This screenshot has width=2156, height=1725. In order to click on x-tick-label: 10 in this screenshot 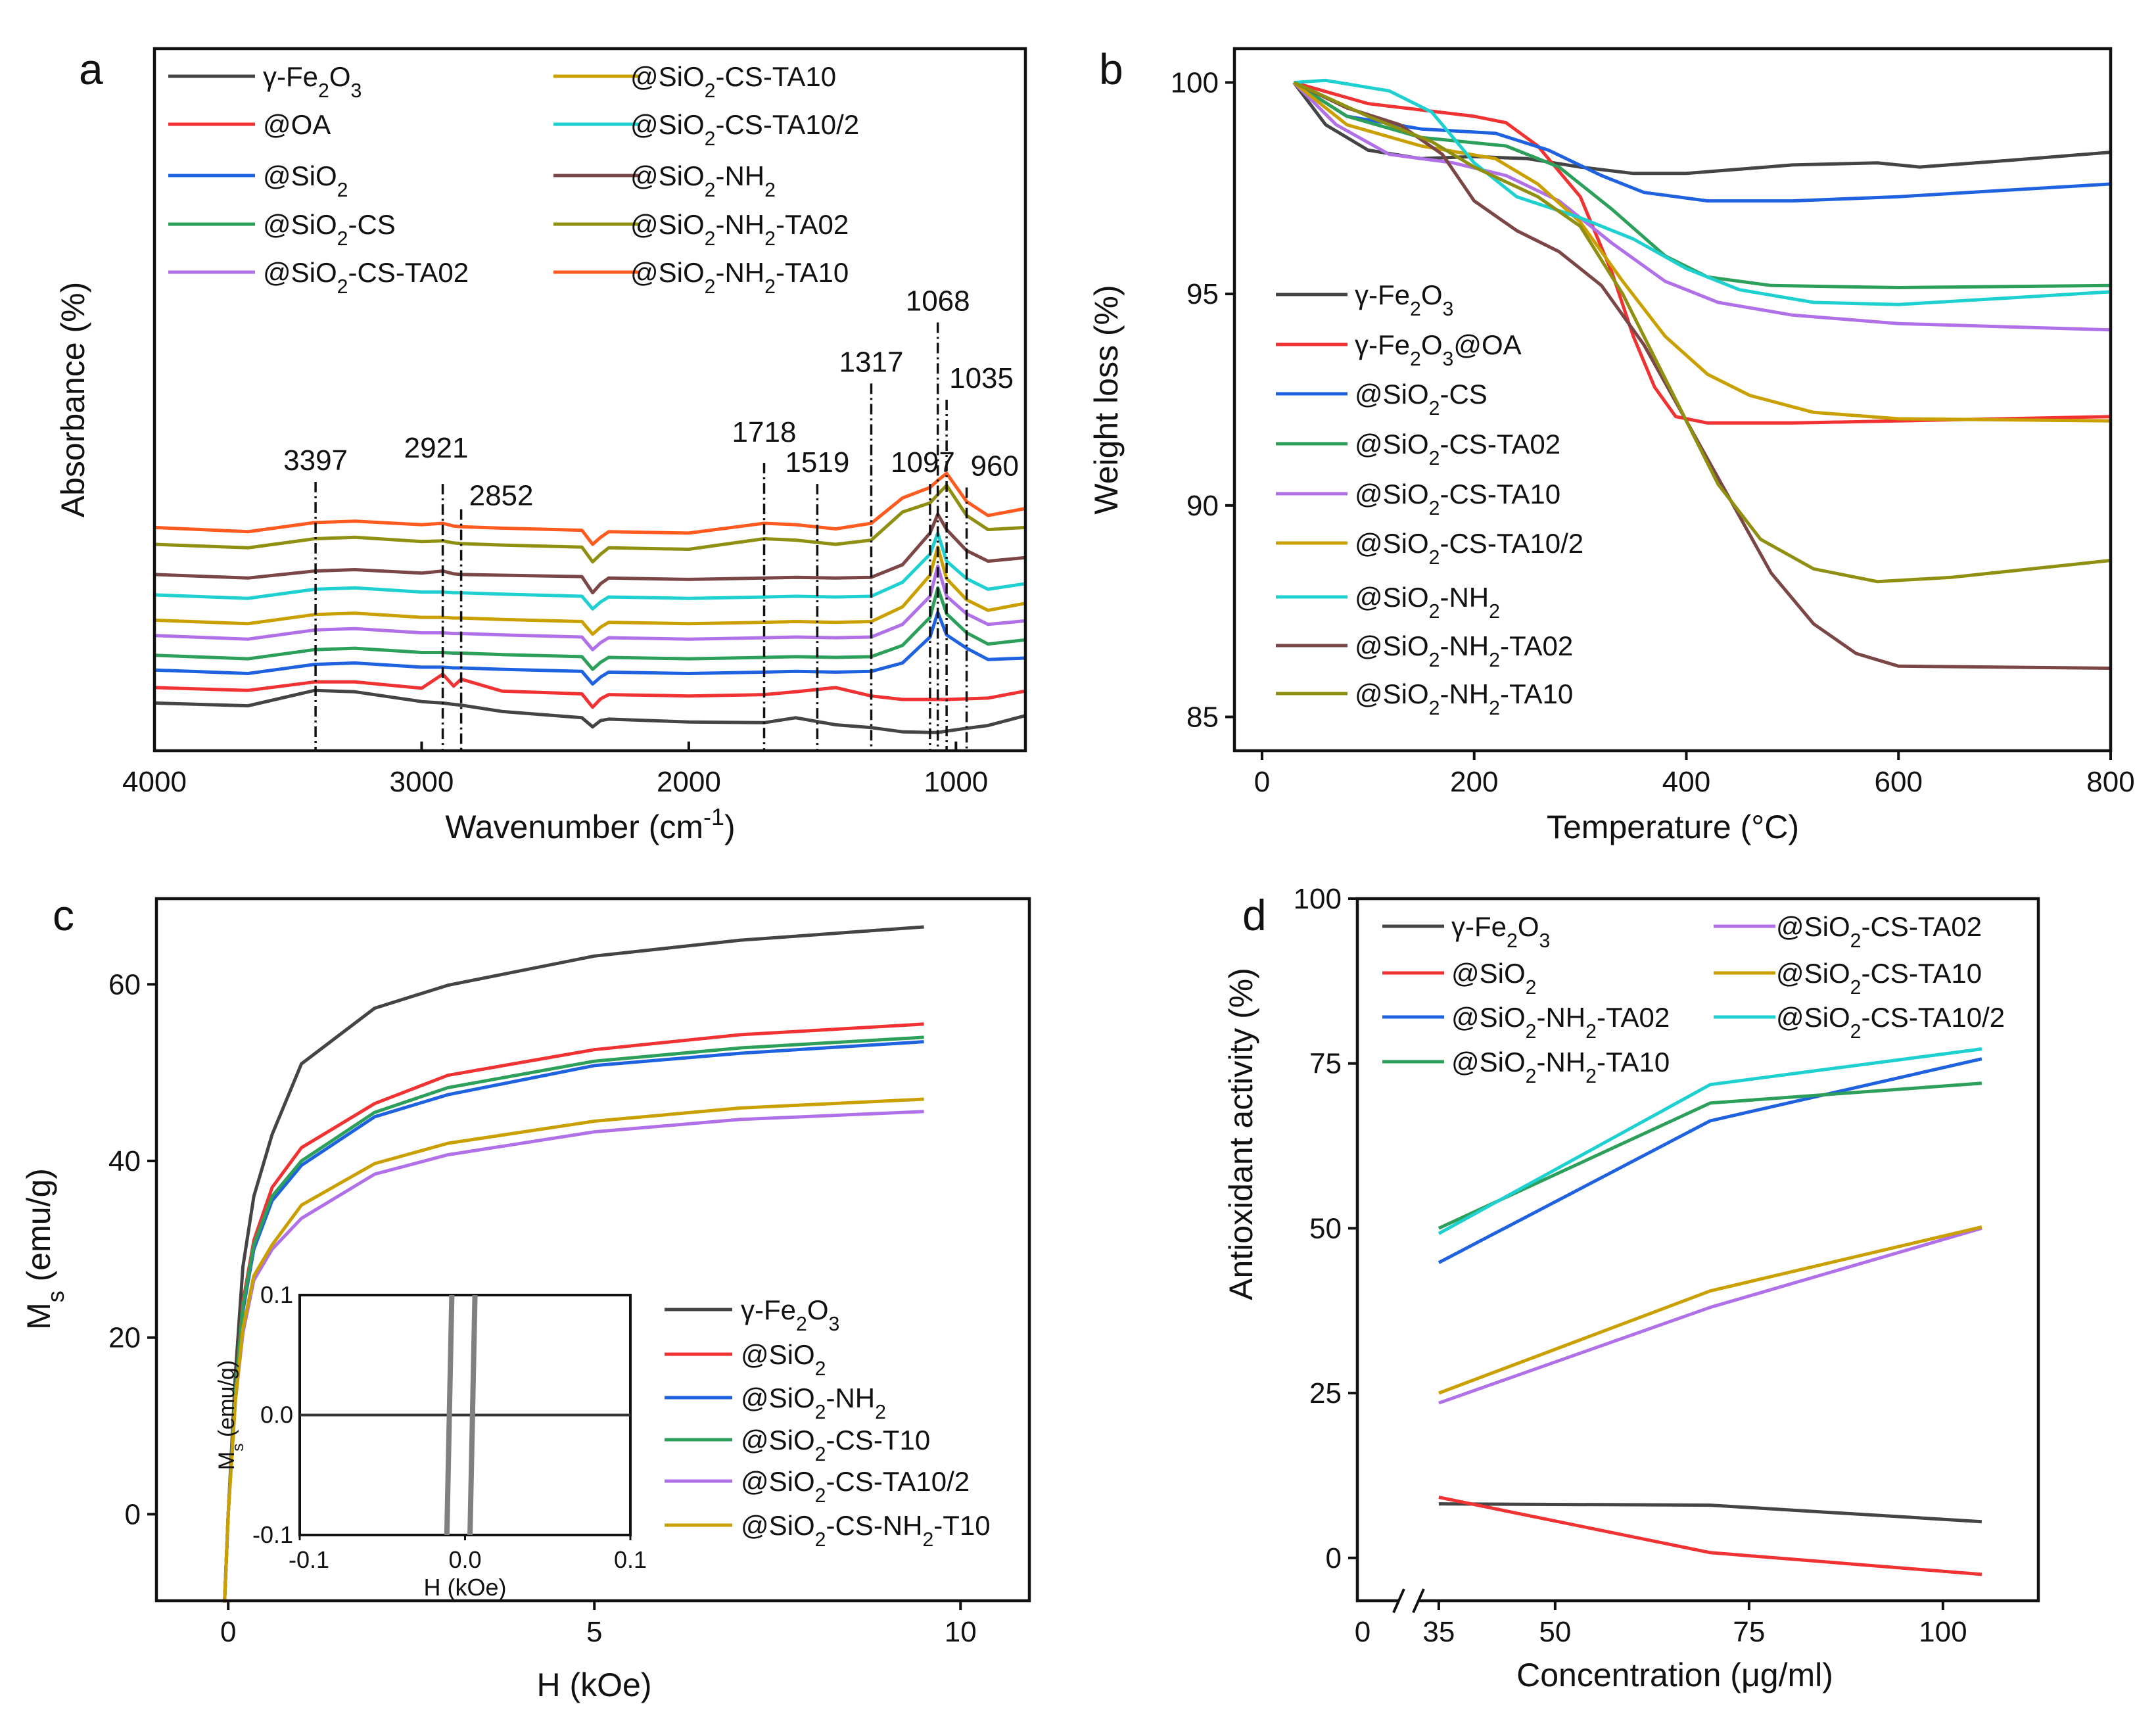, I will do `click(961, 1632)`.